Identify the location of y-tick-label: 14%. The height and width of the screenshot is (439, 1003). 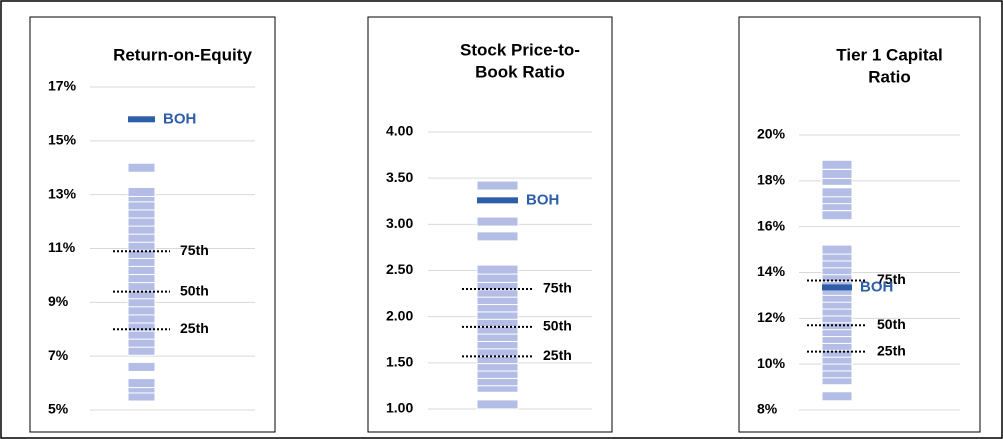
(771, 271).